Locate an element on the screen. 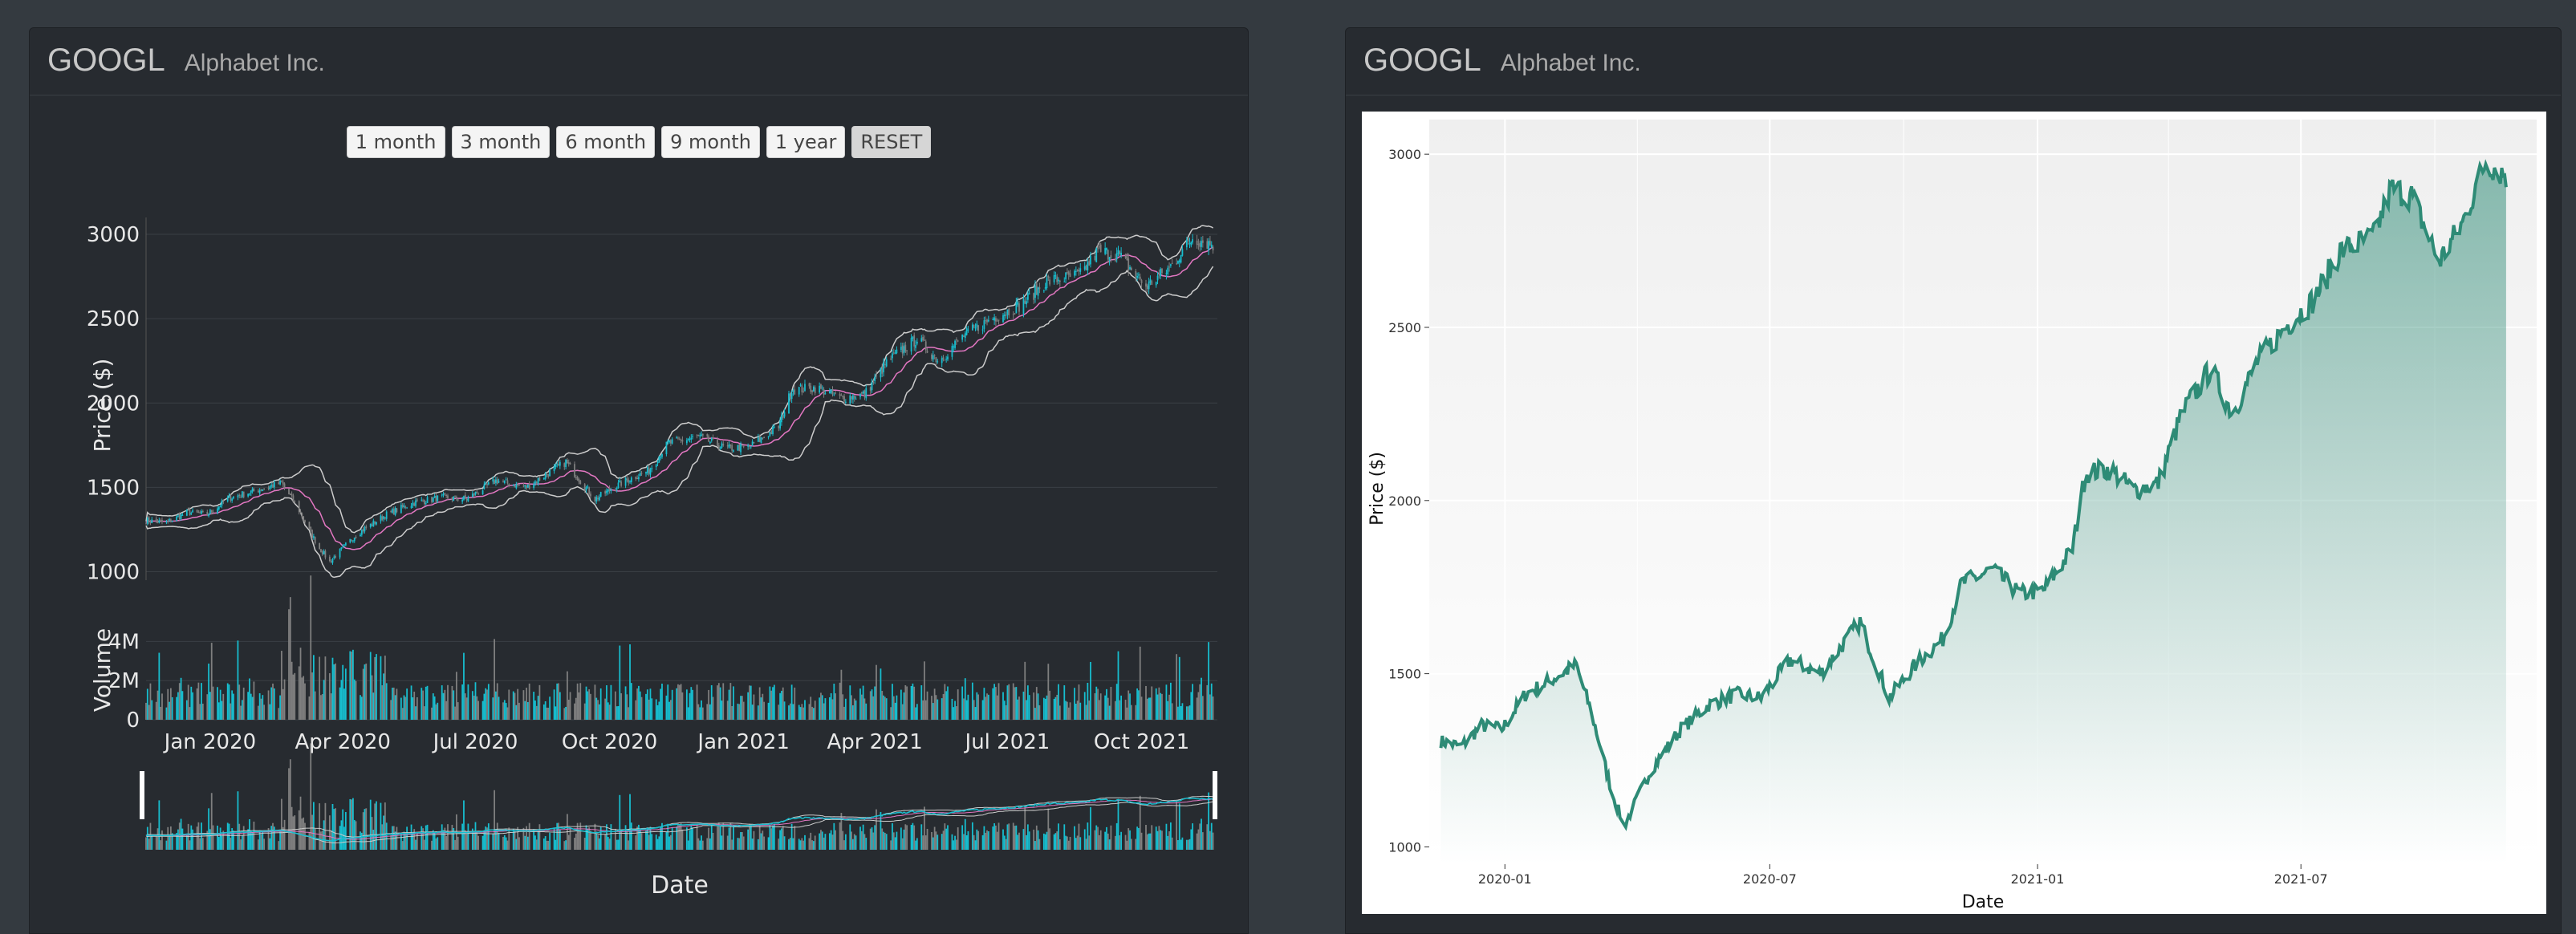 This screenshot has width=2576, height=934. range-slider-right-handle is located at coordinates (1215, 795).